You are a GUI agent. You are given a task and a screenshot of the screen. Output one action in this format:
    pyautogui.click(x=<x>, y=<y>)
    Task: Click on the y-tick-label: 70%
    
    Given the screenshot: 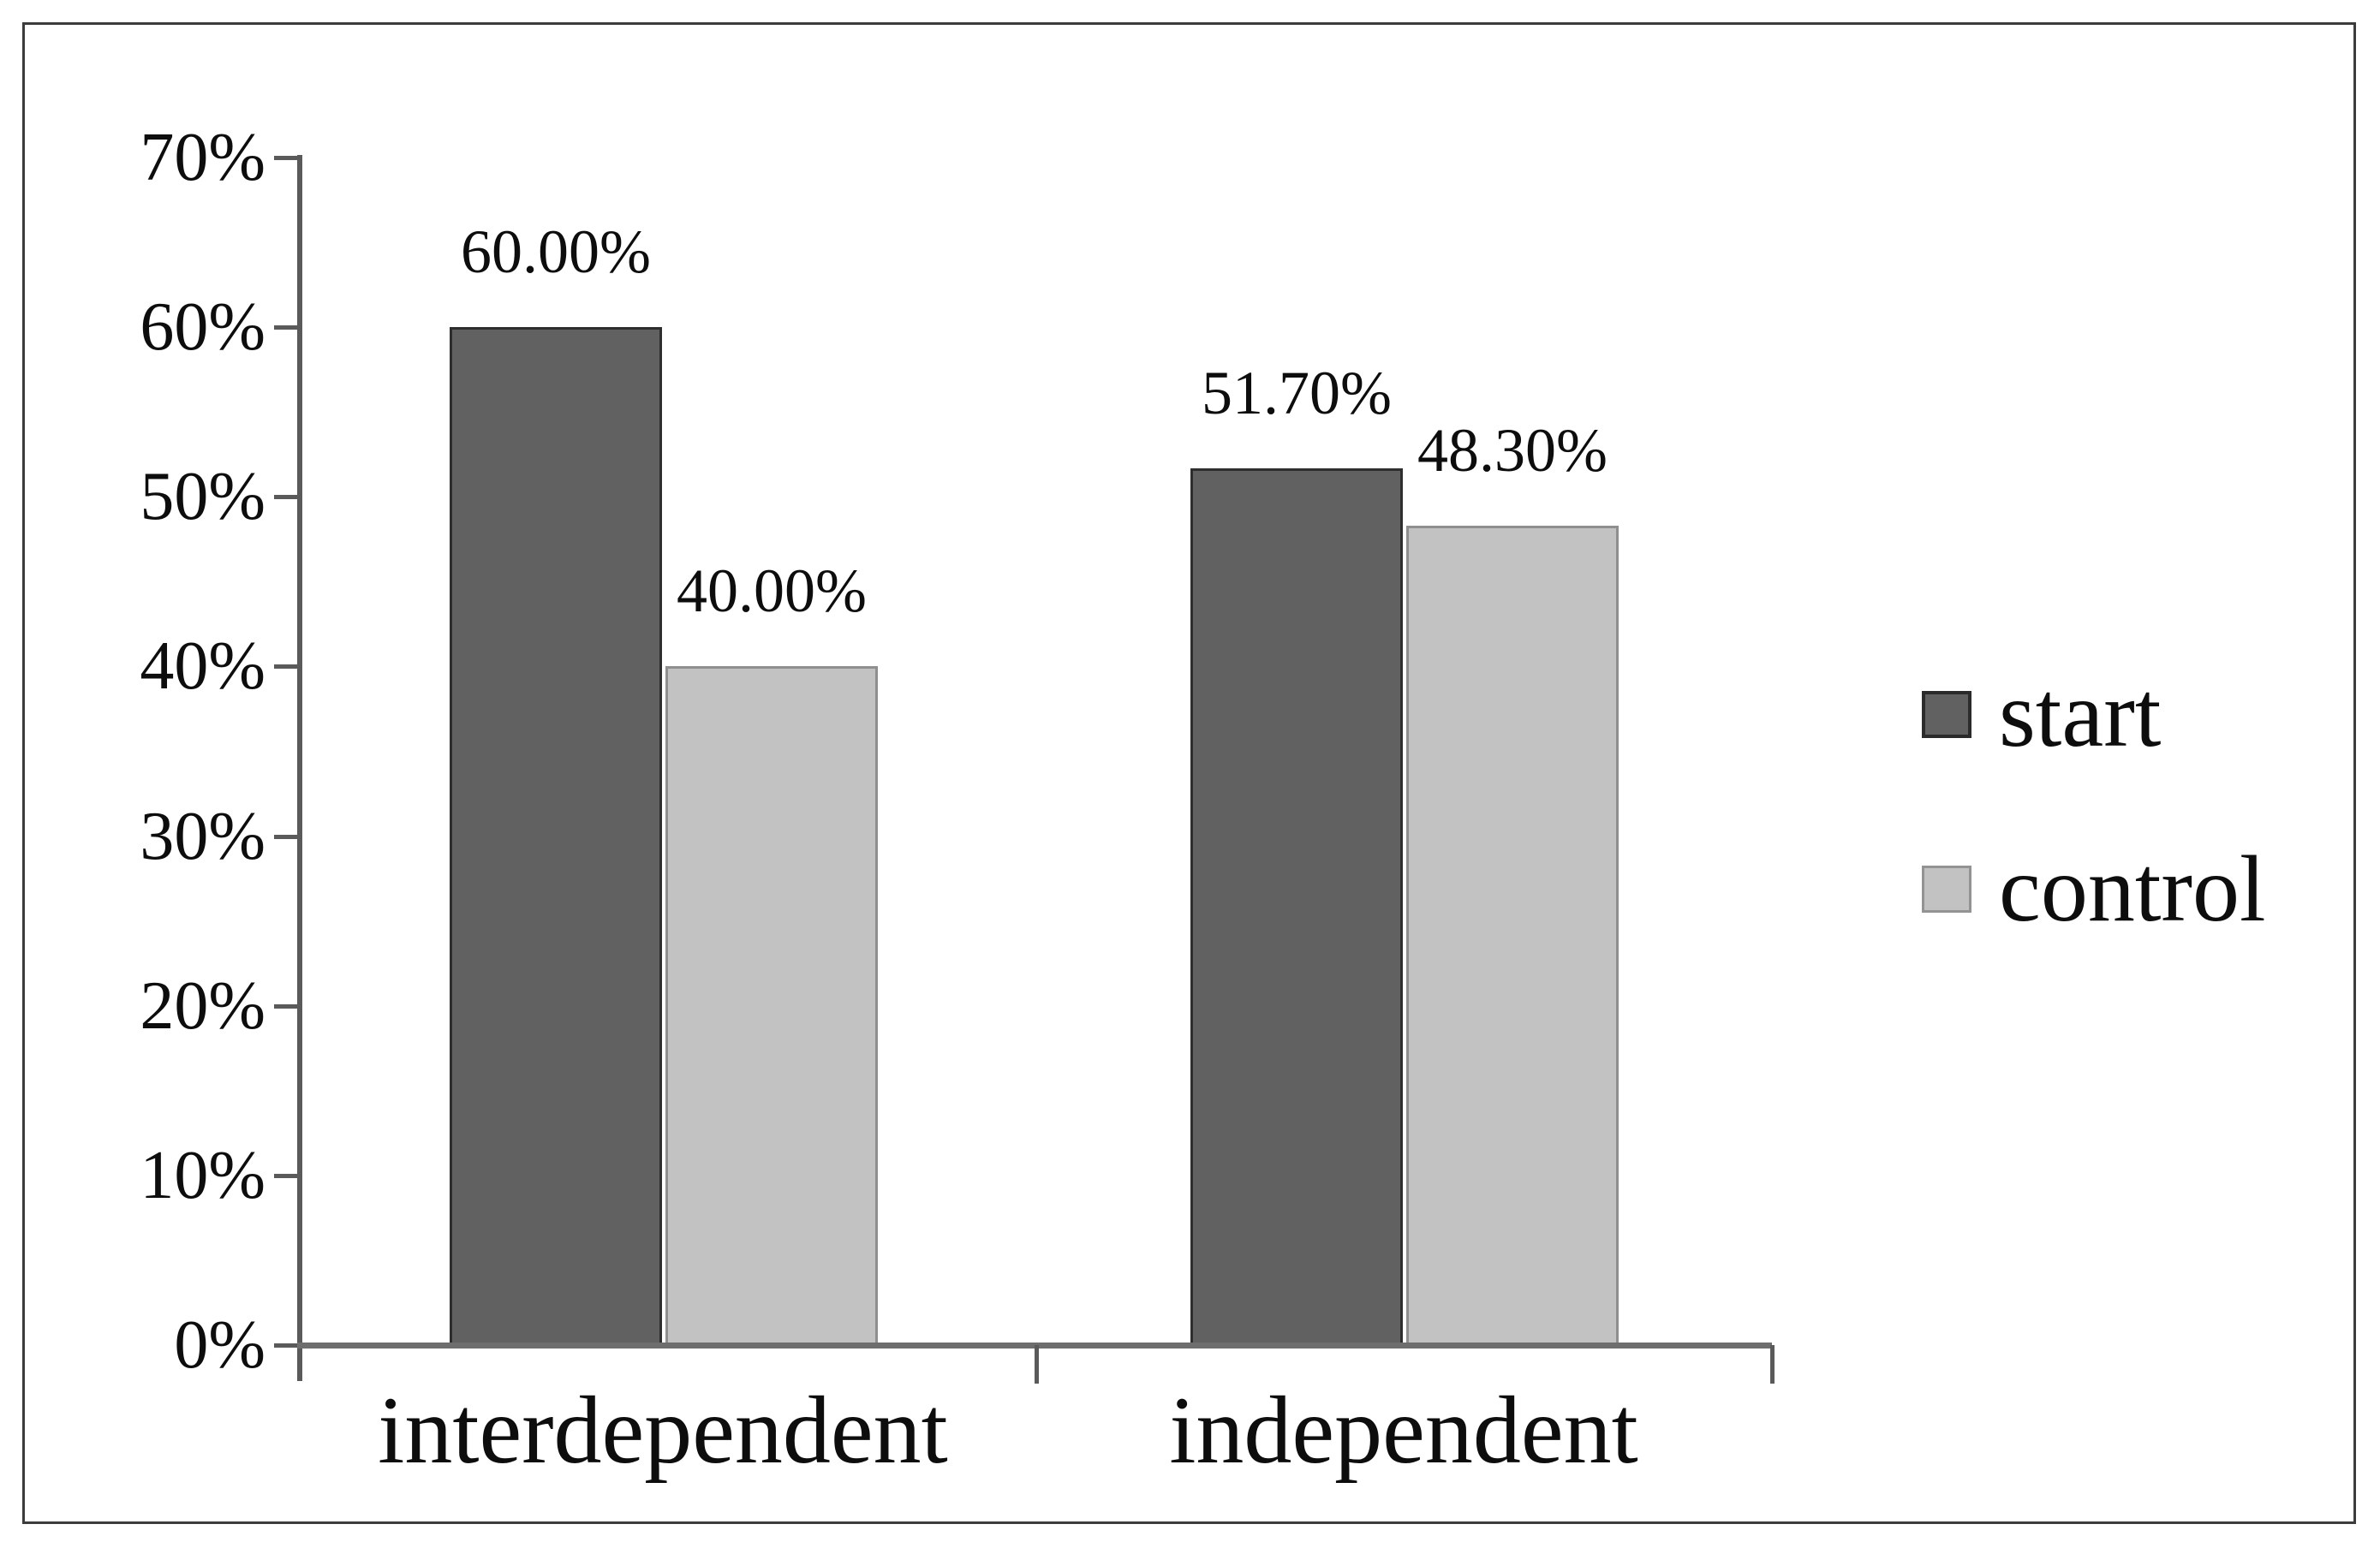 What is the action you would take?
    pyautogui.click(x=202, y=158)
    